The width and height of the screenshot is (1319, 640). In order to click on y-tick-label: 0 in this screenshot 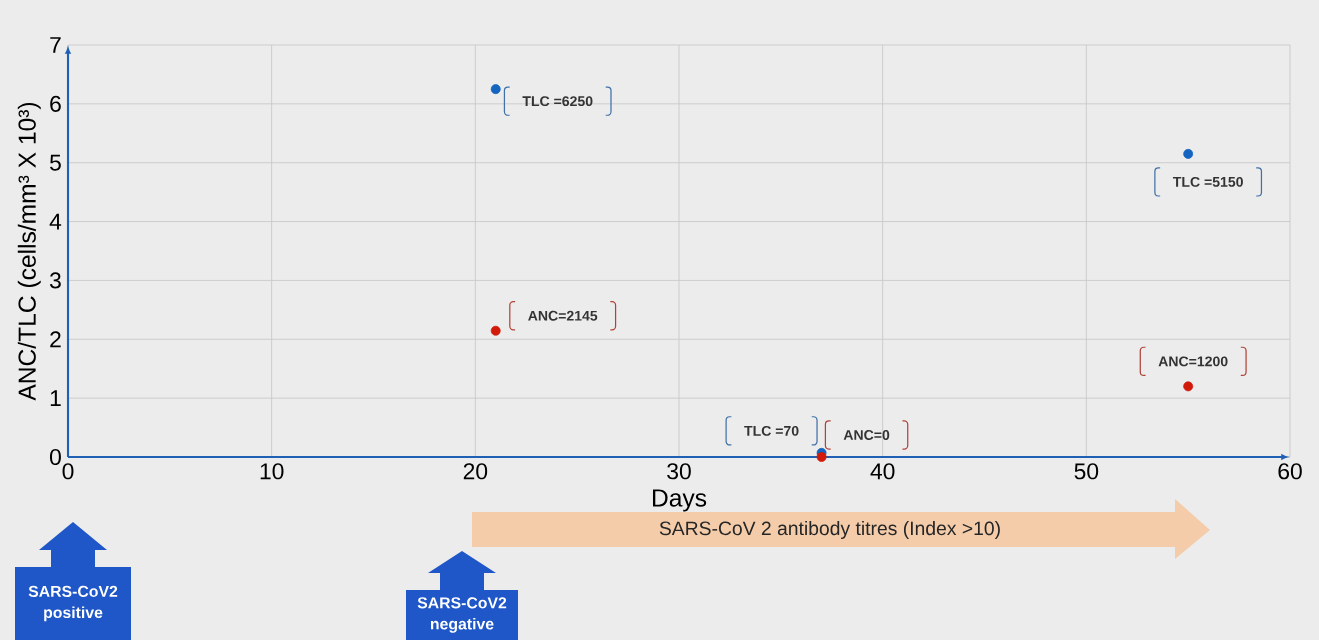, I will do `click(55, 457)`.